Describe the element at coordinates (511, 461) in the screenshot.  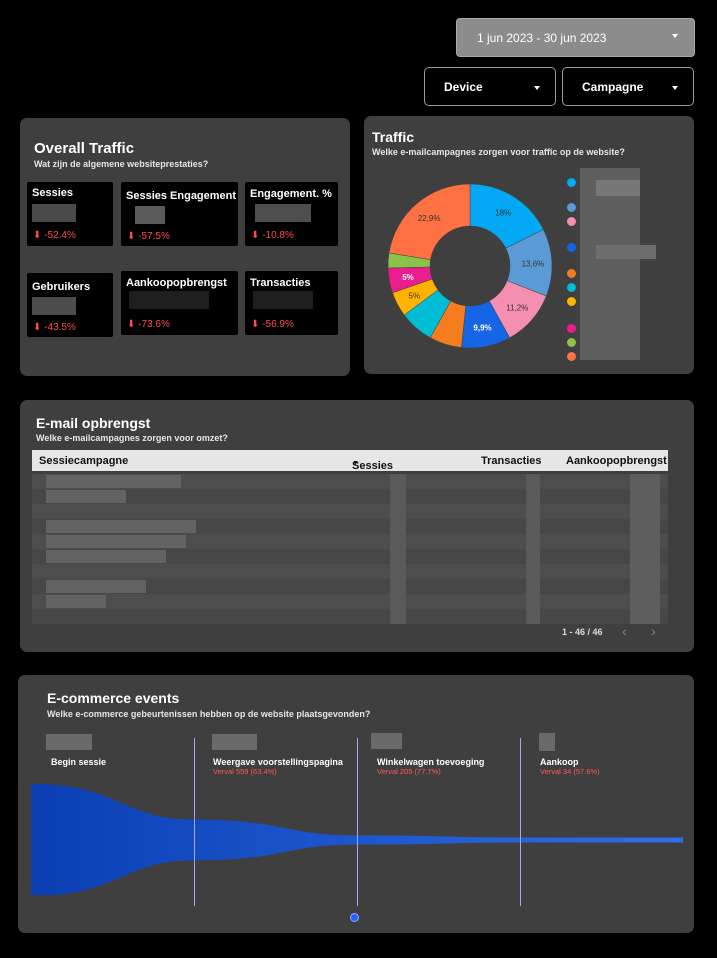
I see `col-transacties: Transacties` at that location.